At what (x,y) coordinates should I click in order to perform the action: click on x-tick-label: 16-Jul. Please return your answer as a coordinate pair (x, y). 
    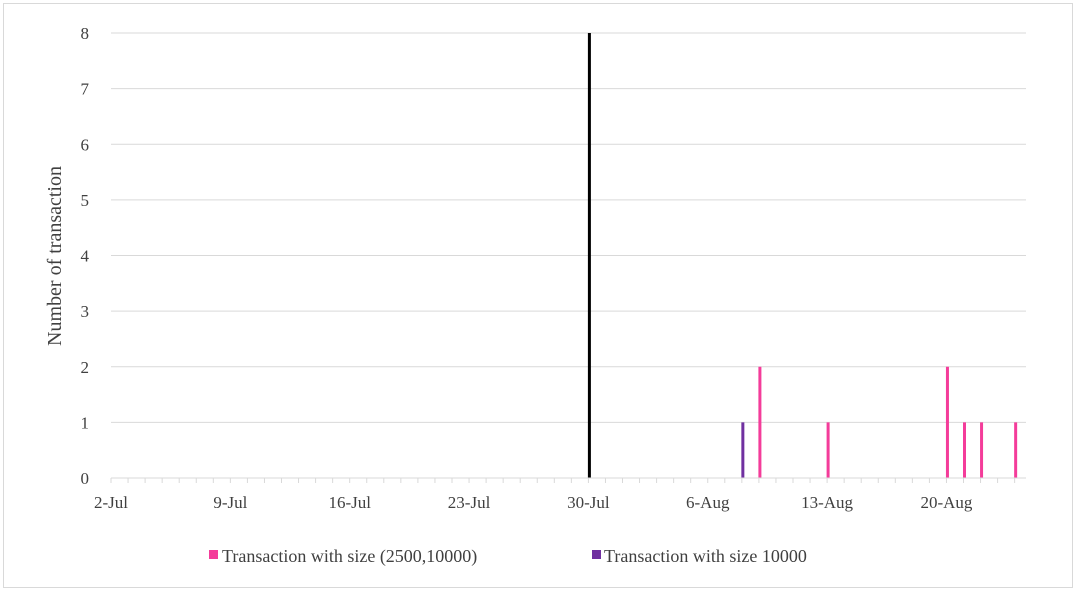
    Looking at the image, I should click on (349, 502).